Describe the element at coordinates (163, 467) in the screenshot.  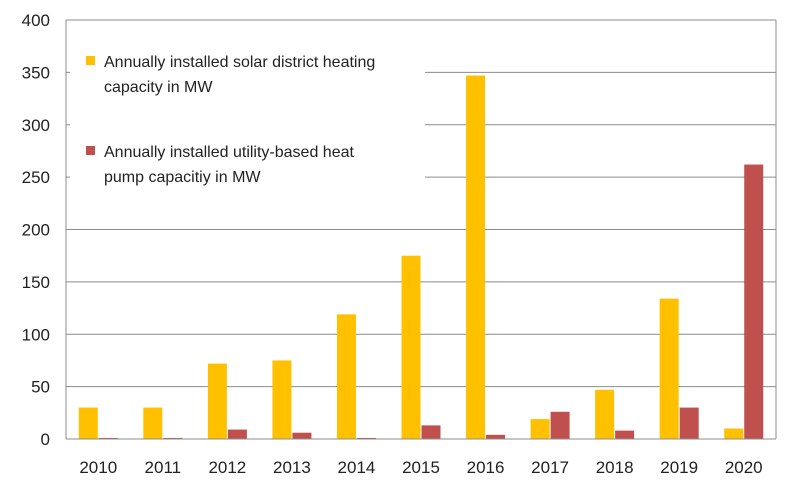
I see `x-tick-label: 2011` at that location.